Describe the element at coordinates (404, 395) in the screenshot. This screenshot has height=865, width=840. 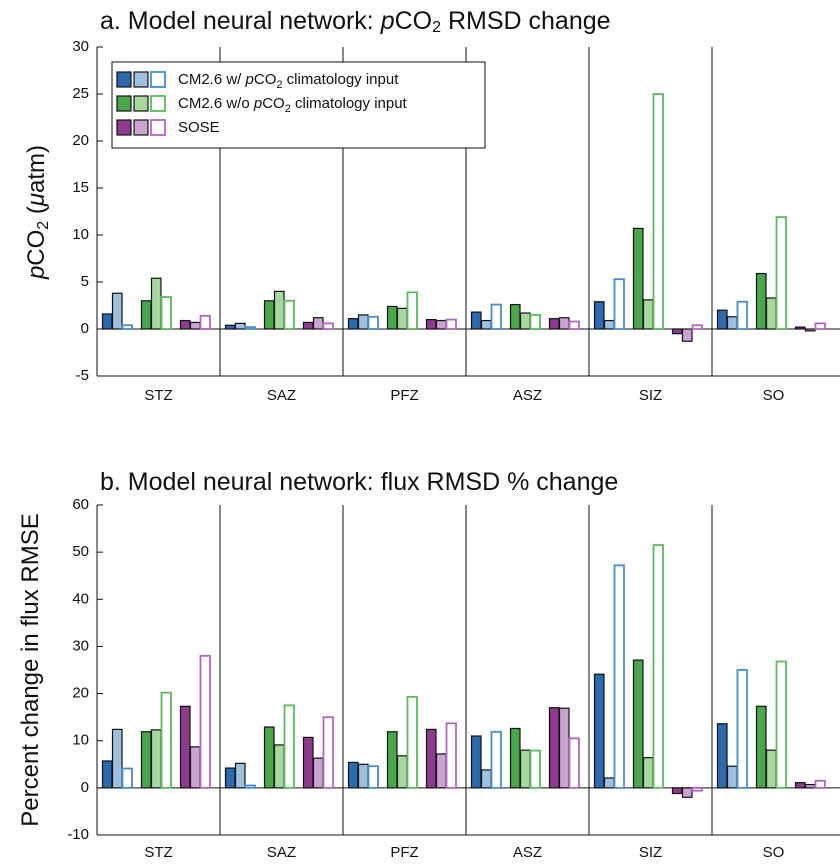
I see `x-tick-label: PFZ` at that location.